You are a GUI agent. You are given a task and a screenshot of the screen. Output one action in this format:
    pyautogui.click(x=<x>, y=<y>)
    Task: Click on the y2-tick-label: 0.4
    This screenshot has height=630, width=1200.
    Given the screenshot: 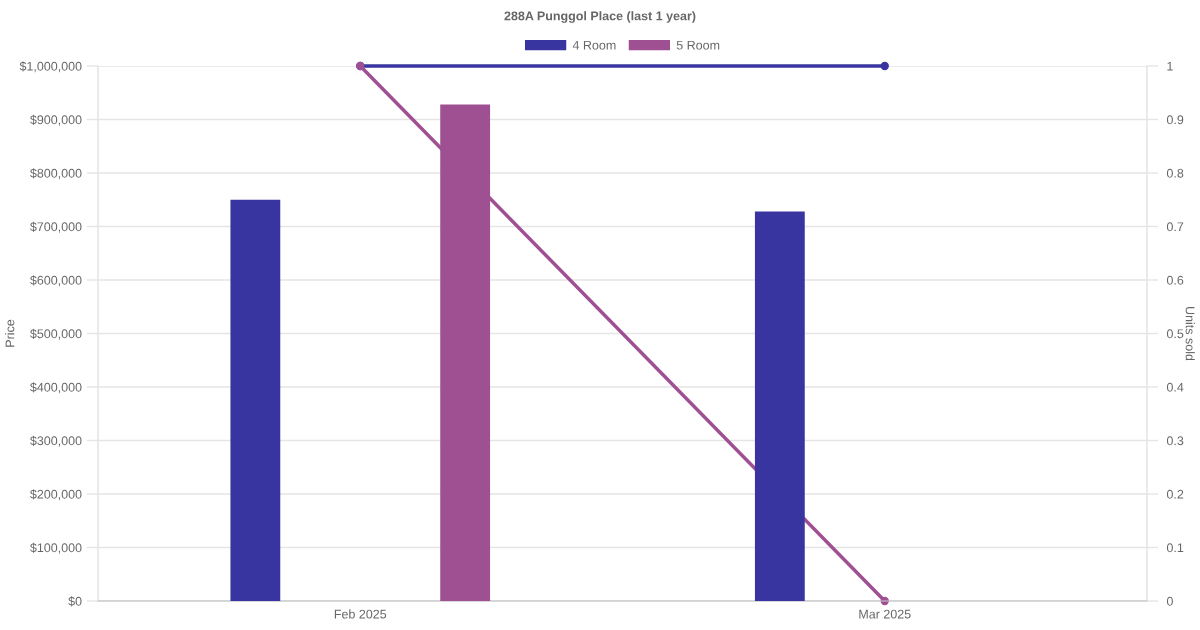 What is the action you would take?
    pyautogui.click(x=1175, y=387)
    